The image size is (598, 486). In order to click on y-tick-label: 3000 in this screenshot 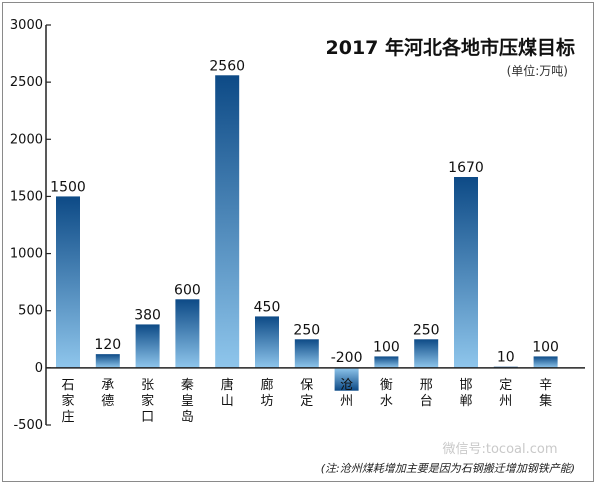, I will do `click(26, 25)`.